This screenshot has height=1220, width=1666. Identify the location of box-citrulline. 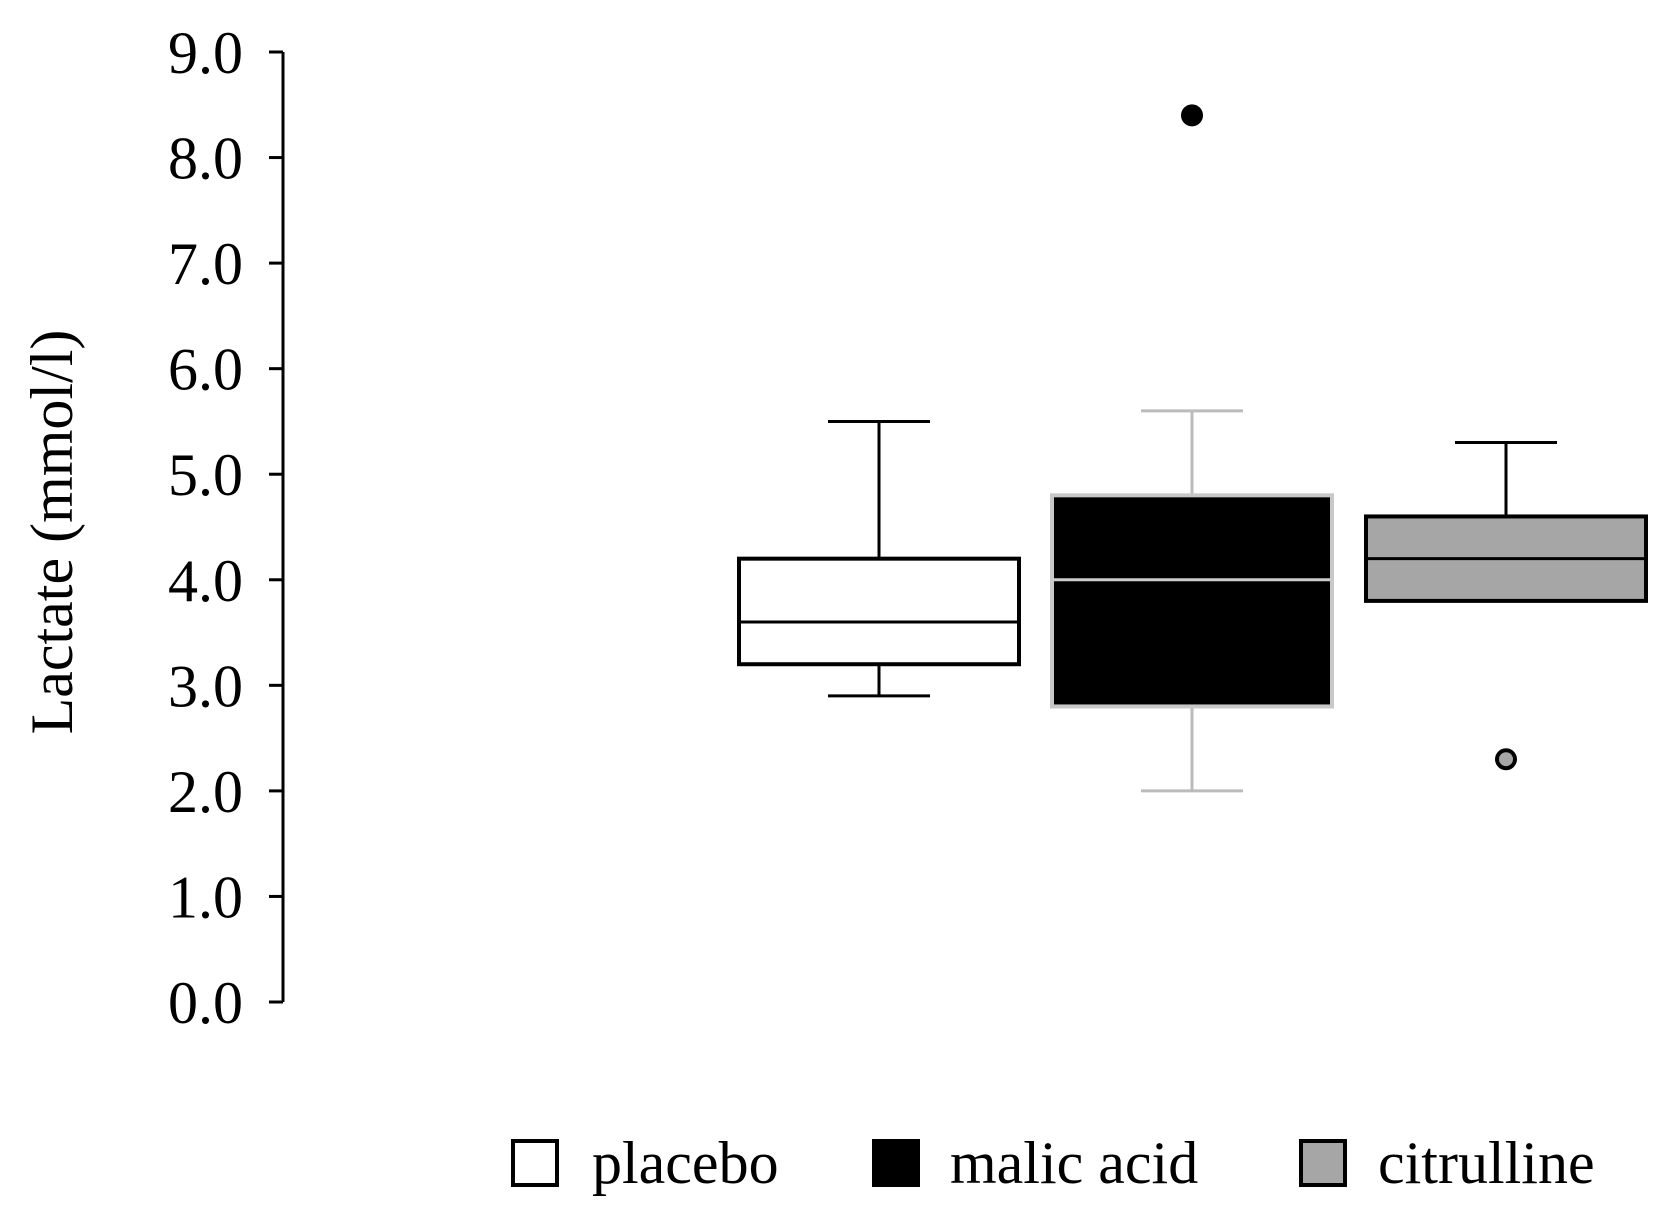
(1506, 606).